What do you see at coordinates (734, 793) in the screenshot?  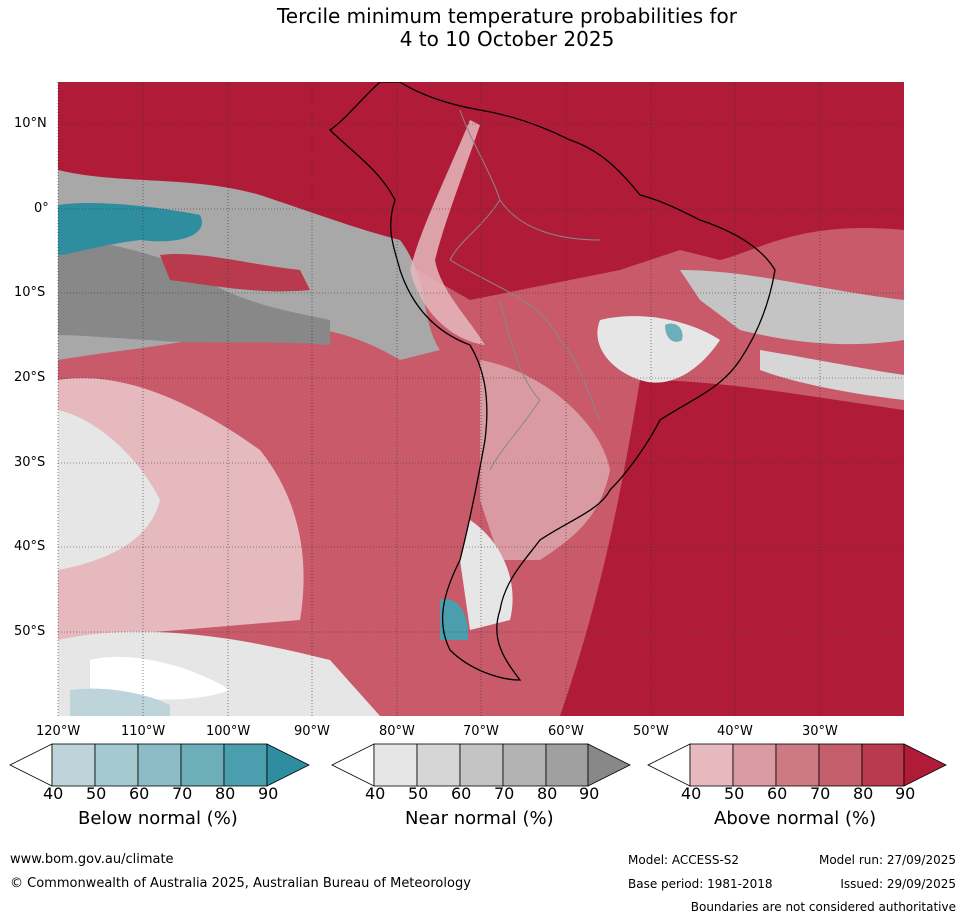 I see `above-tick-50: 50` at bounding box center [734, 793].